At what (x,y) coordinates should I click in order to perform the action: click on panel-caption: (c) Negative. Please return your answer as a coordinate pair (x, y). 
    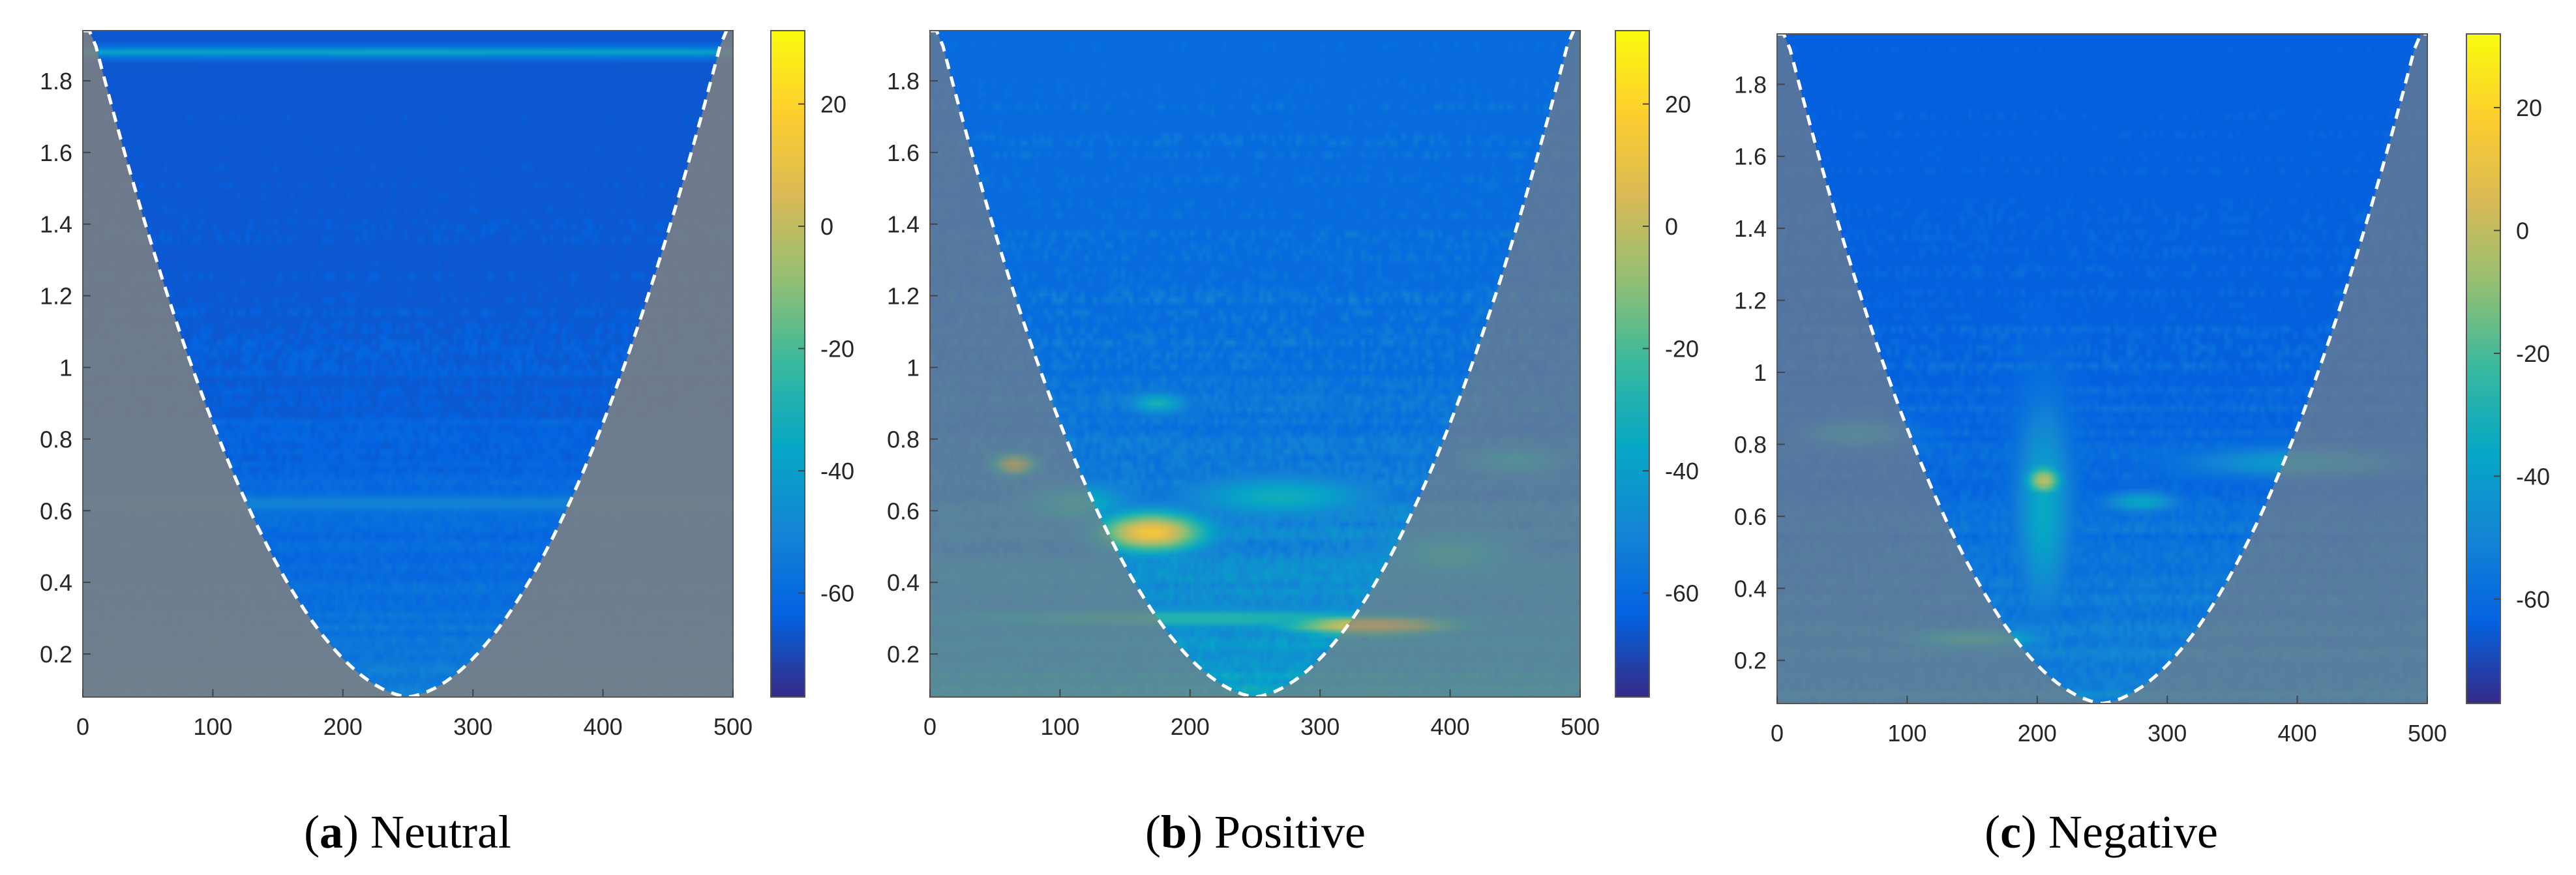
    Looking at the image, I should click on (2101, 832).